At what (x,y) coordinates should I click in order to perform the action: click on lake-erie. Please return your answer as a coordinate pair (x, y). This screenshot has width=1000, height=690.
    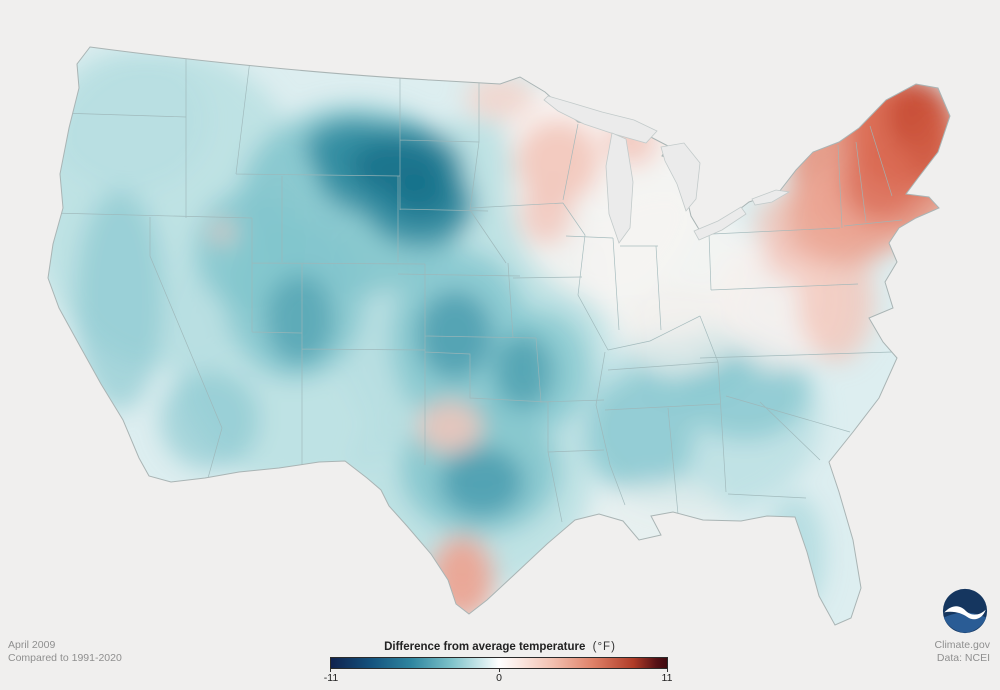
    Looking at the image, I should click on (720, 223).